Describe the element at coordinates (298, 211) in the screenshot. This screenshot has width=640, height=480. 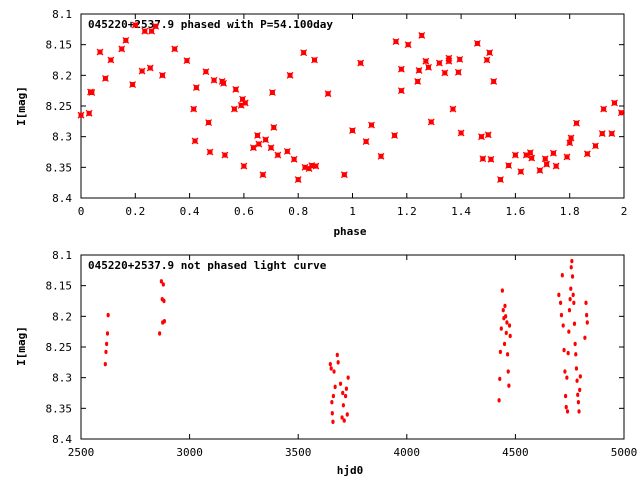
I see `x-tick-label: 0.8` at that location.